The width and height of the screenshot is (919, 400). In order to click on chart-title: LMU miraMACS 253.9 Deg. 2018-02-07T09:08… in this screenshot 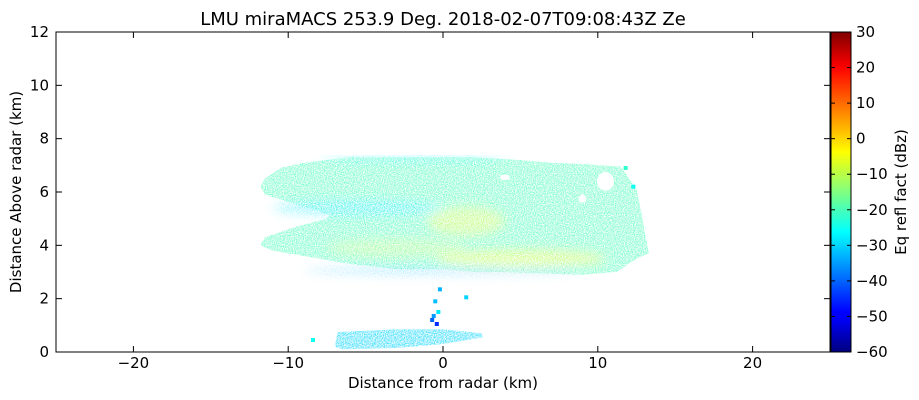, I will do `click(443, 19)`.